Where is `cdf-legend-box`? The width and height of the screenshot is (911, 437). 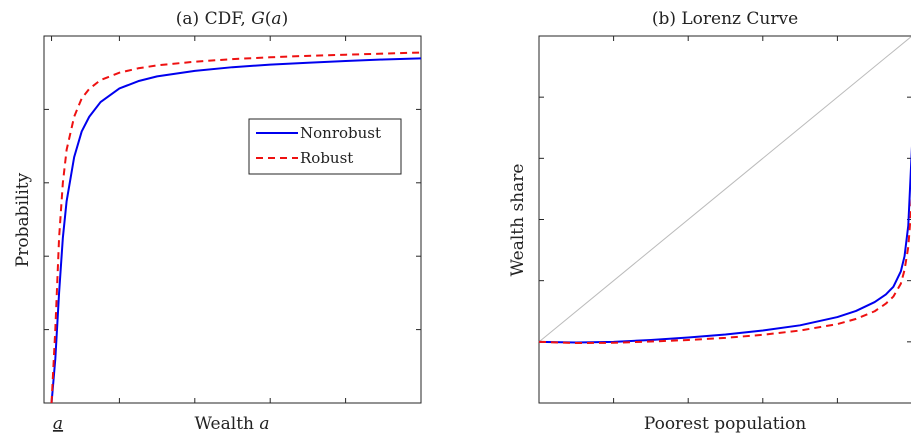 cdf-legend-box is located at coordinates (325, 146).